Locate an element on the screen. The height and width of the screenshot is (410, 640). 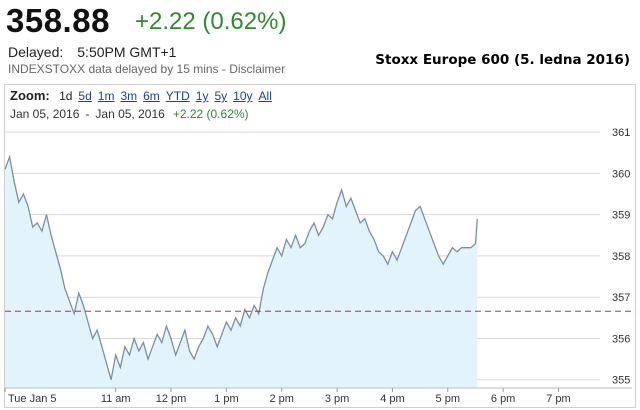
delayed-row: Delayed: 5:50PM GMT+1 is located at coordinates (92, 52).